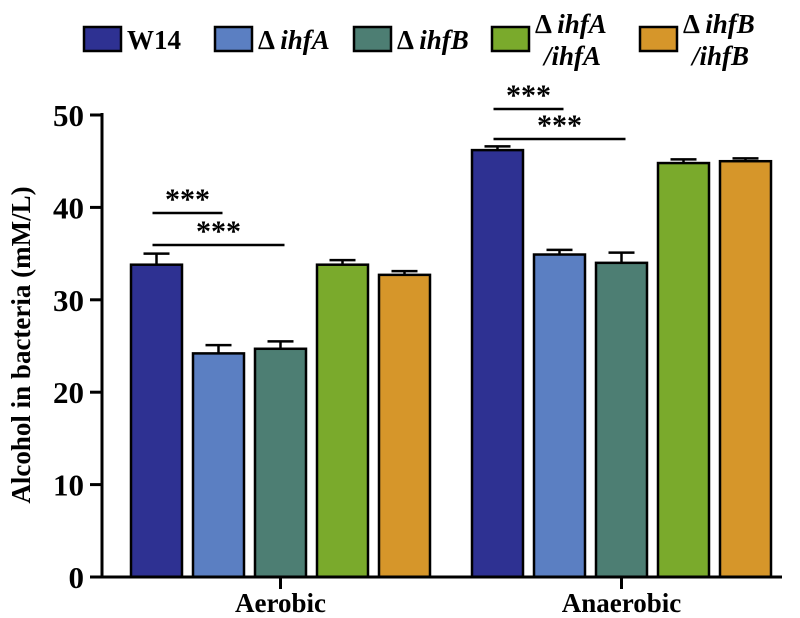 This screenshot has width=800, height=618. Describe the element at coordinates (154, 40) in the screenshot. I see `legend-label: W14` at that location.